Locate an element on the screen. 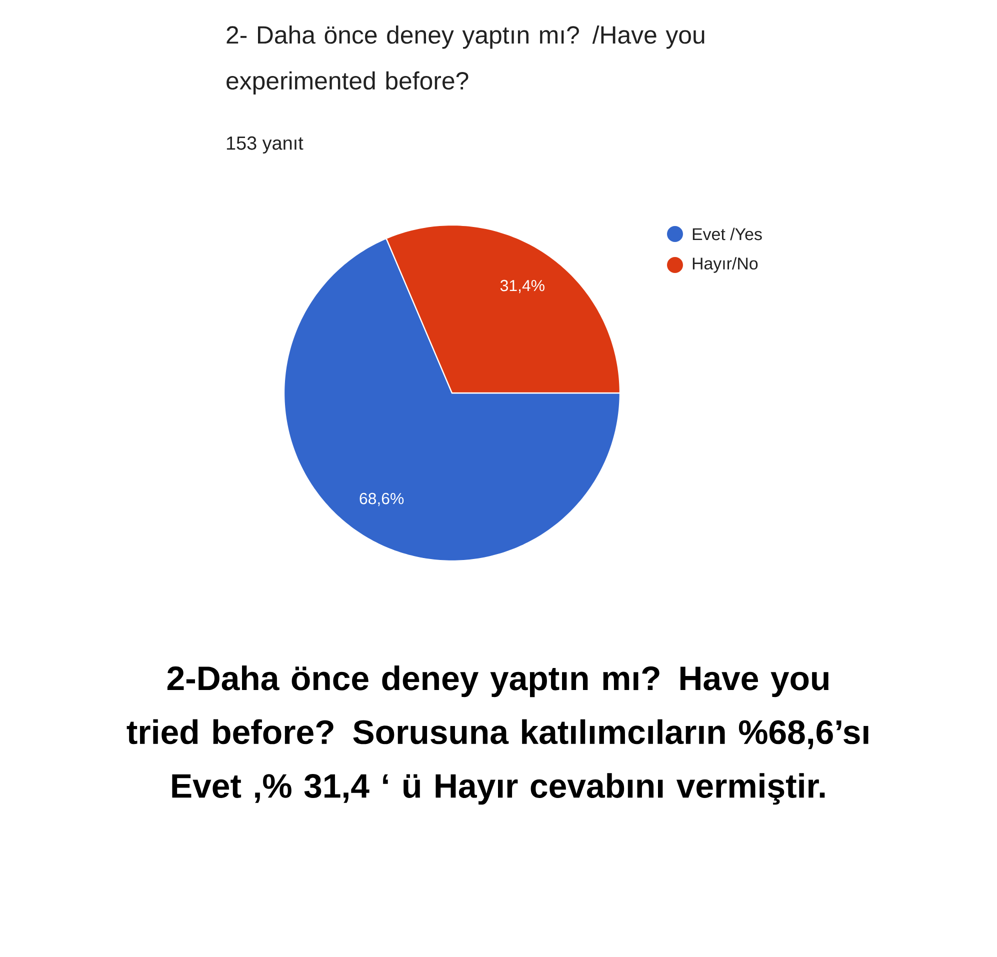 This screenshot has height=957, width=997. legend-label: Hayır/No is located at coordinates (725, 265).